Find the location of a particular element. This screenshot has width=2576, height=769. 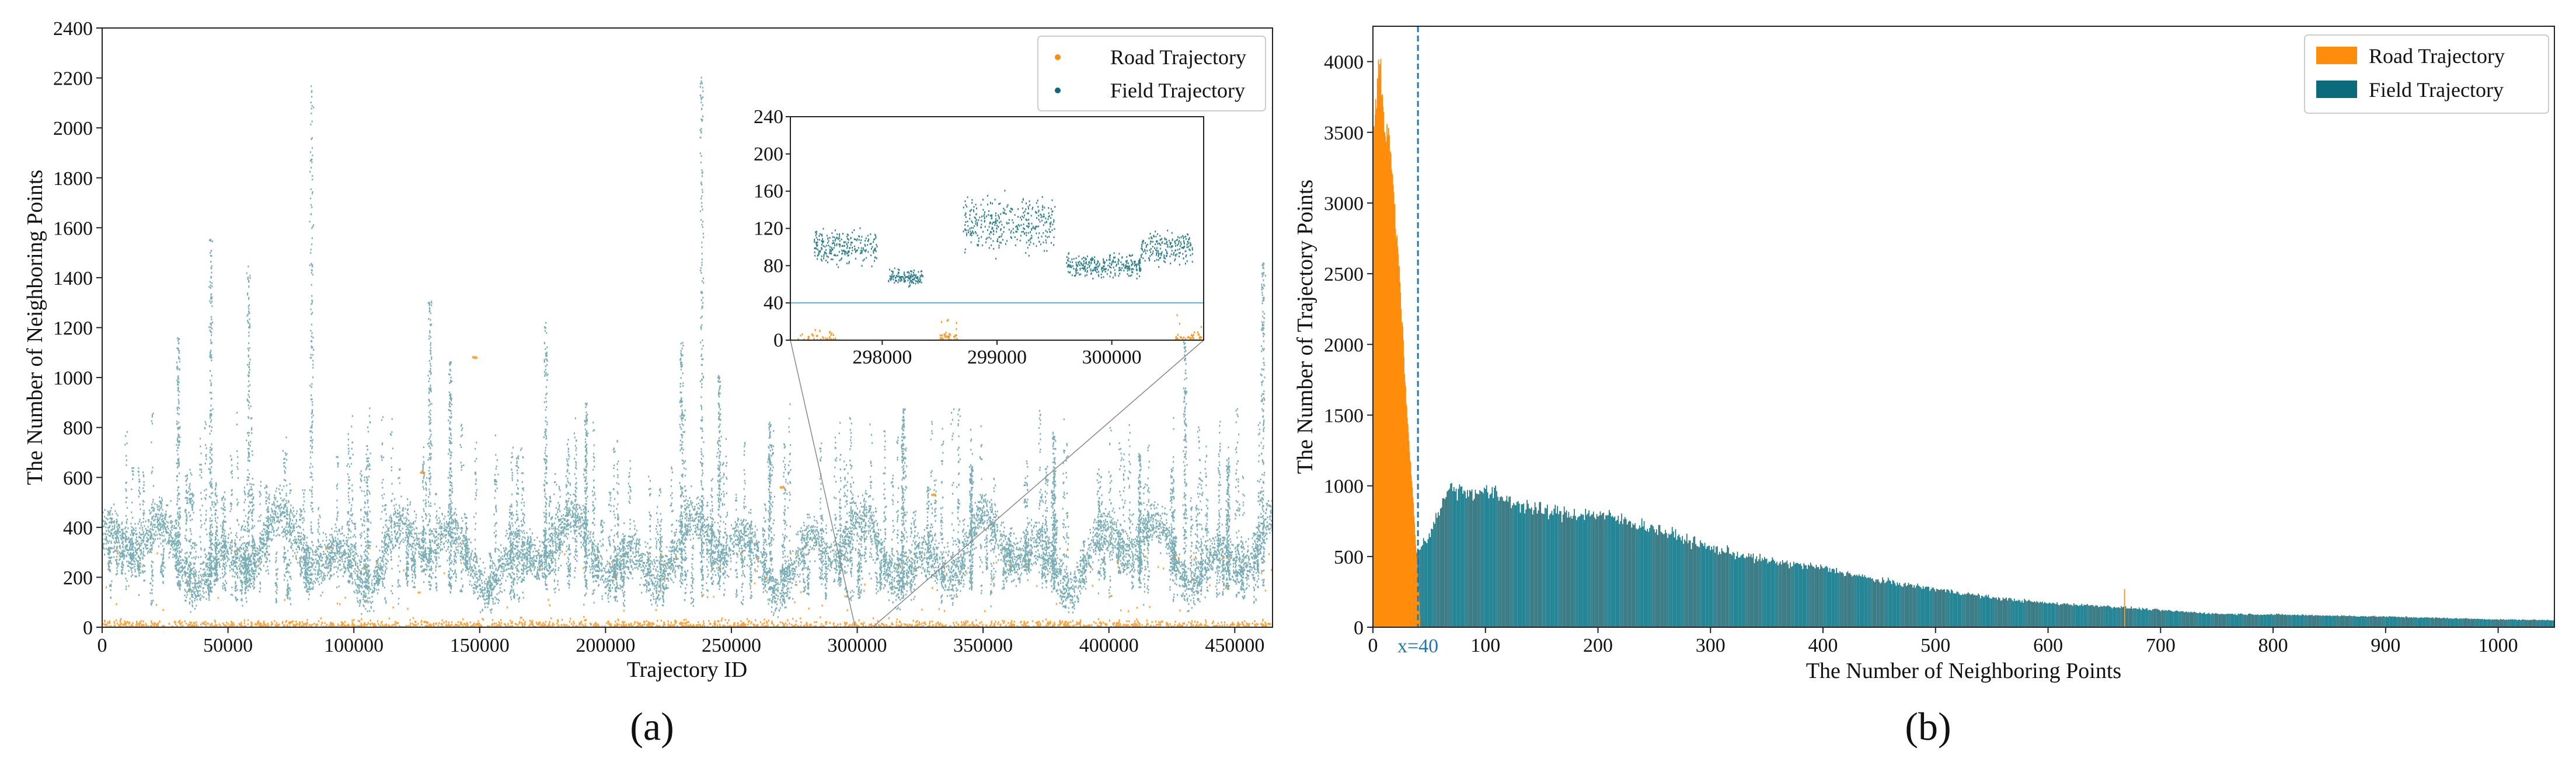

y-tick-label: 4000 is located at coordinates (1344, 63).